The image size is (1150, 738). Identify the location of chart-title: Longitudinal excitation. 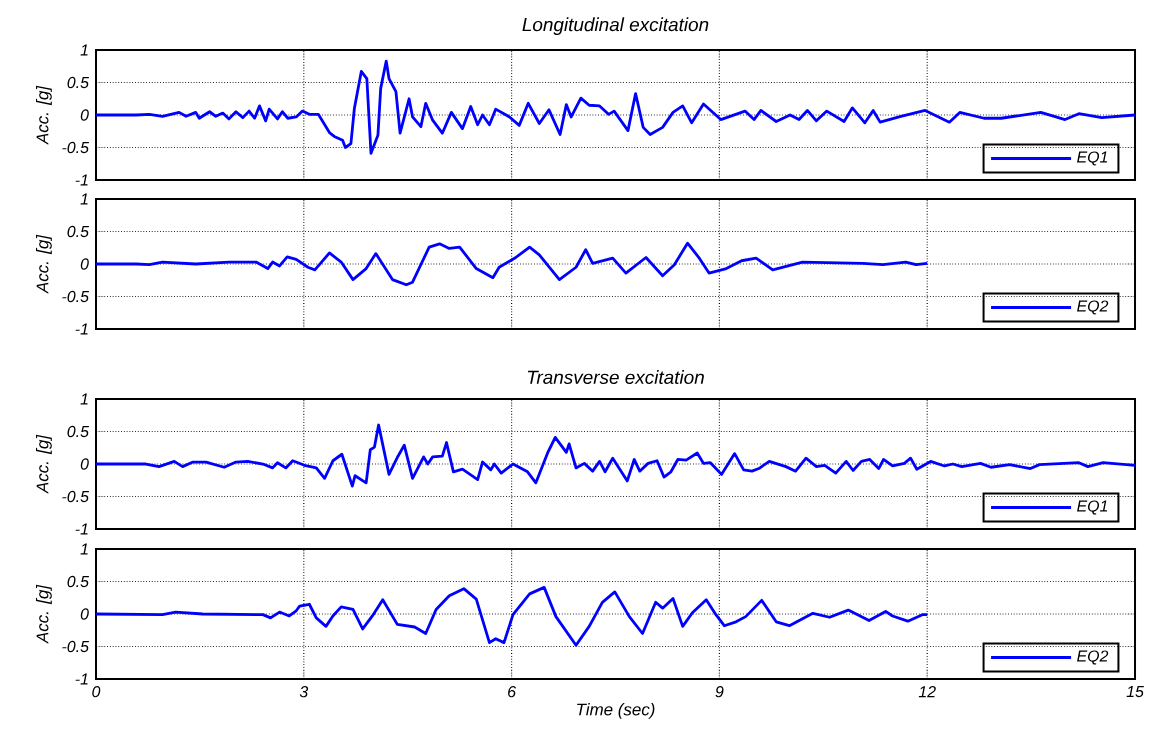
(615, 26).